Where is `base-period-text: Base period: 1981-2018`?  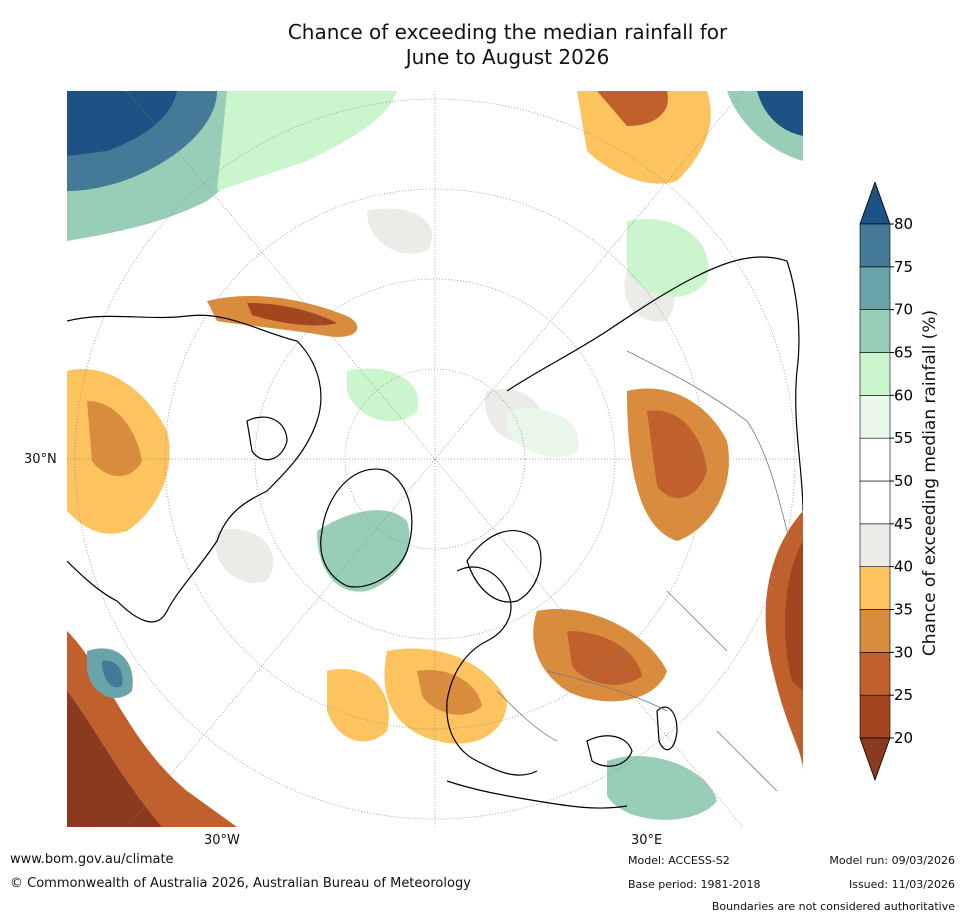
base-period-text: Base period: 1981-2018 is located at coordinates (694, 884).